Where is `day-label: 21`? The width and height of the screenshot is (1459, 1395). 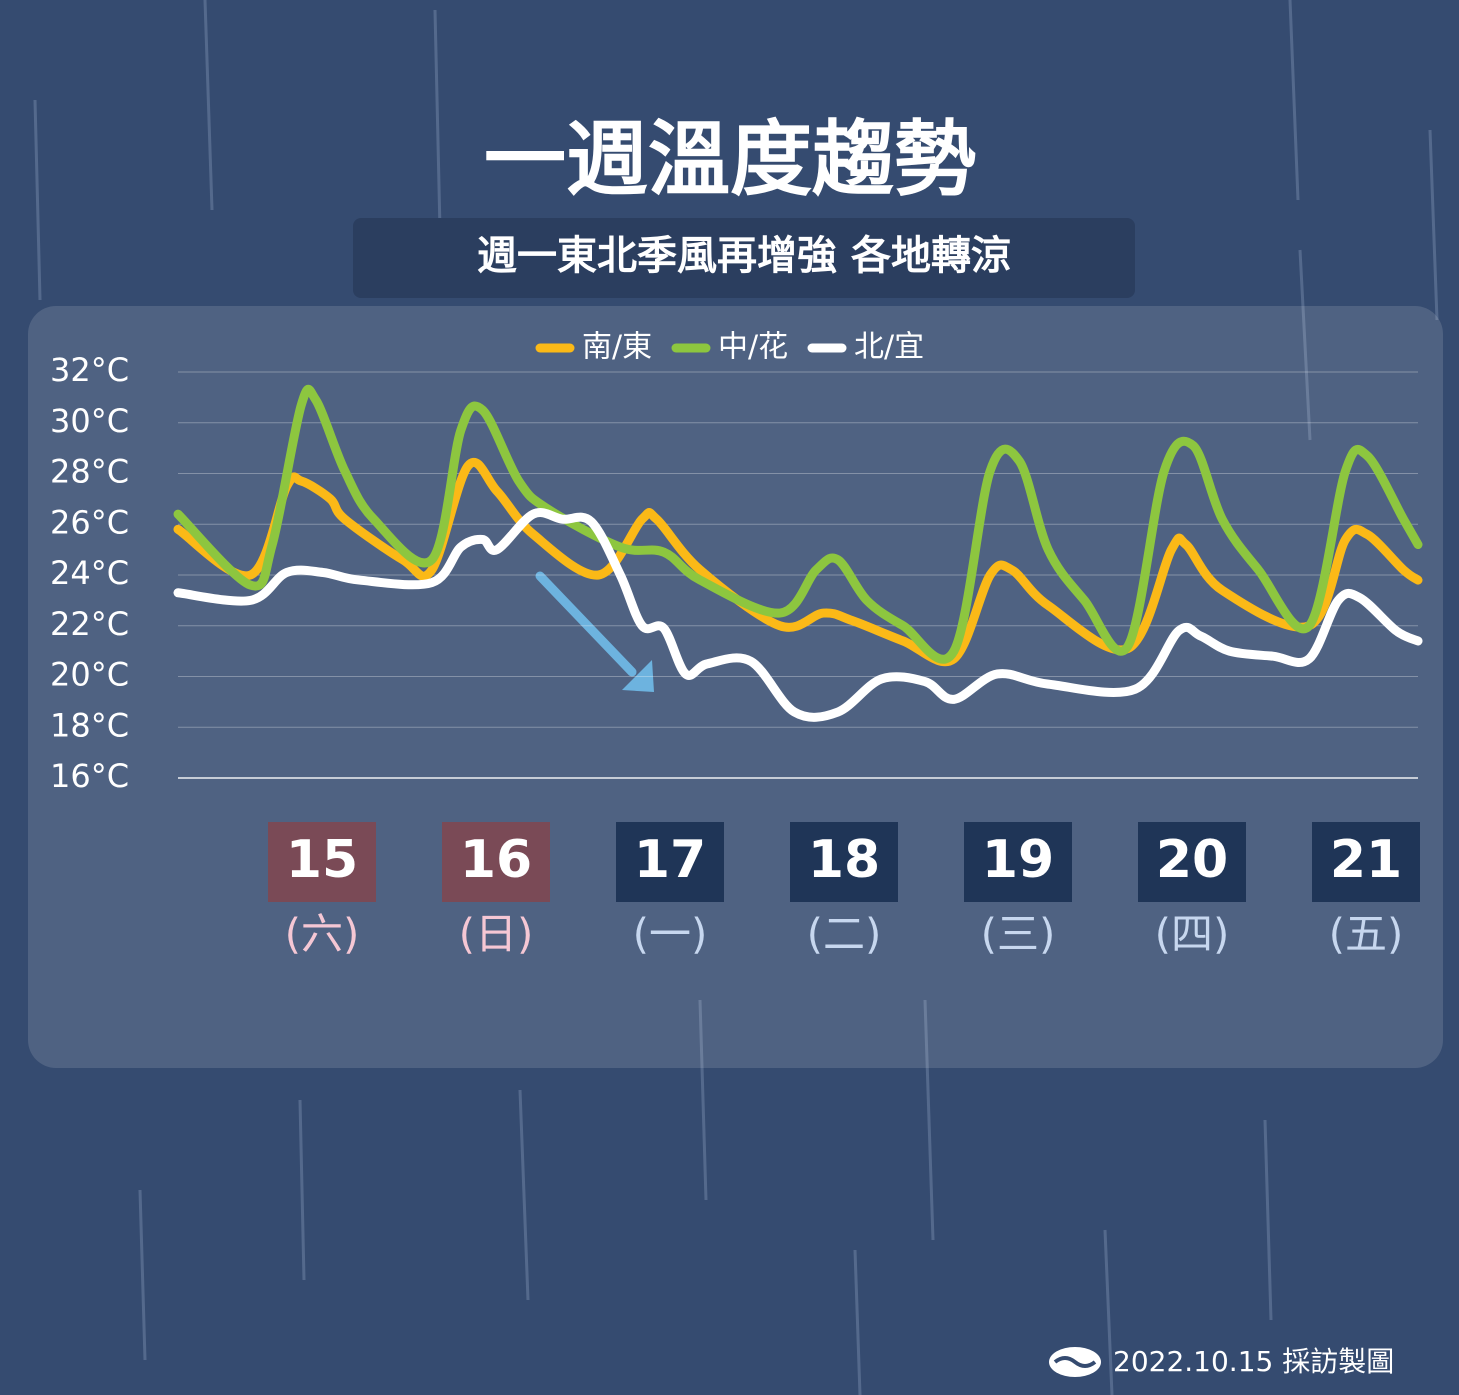 day-label: 21 is located at coordinates (1366, 860).